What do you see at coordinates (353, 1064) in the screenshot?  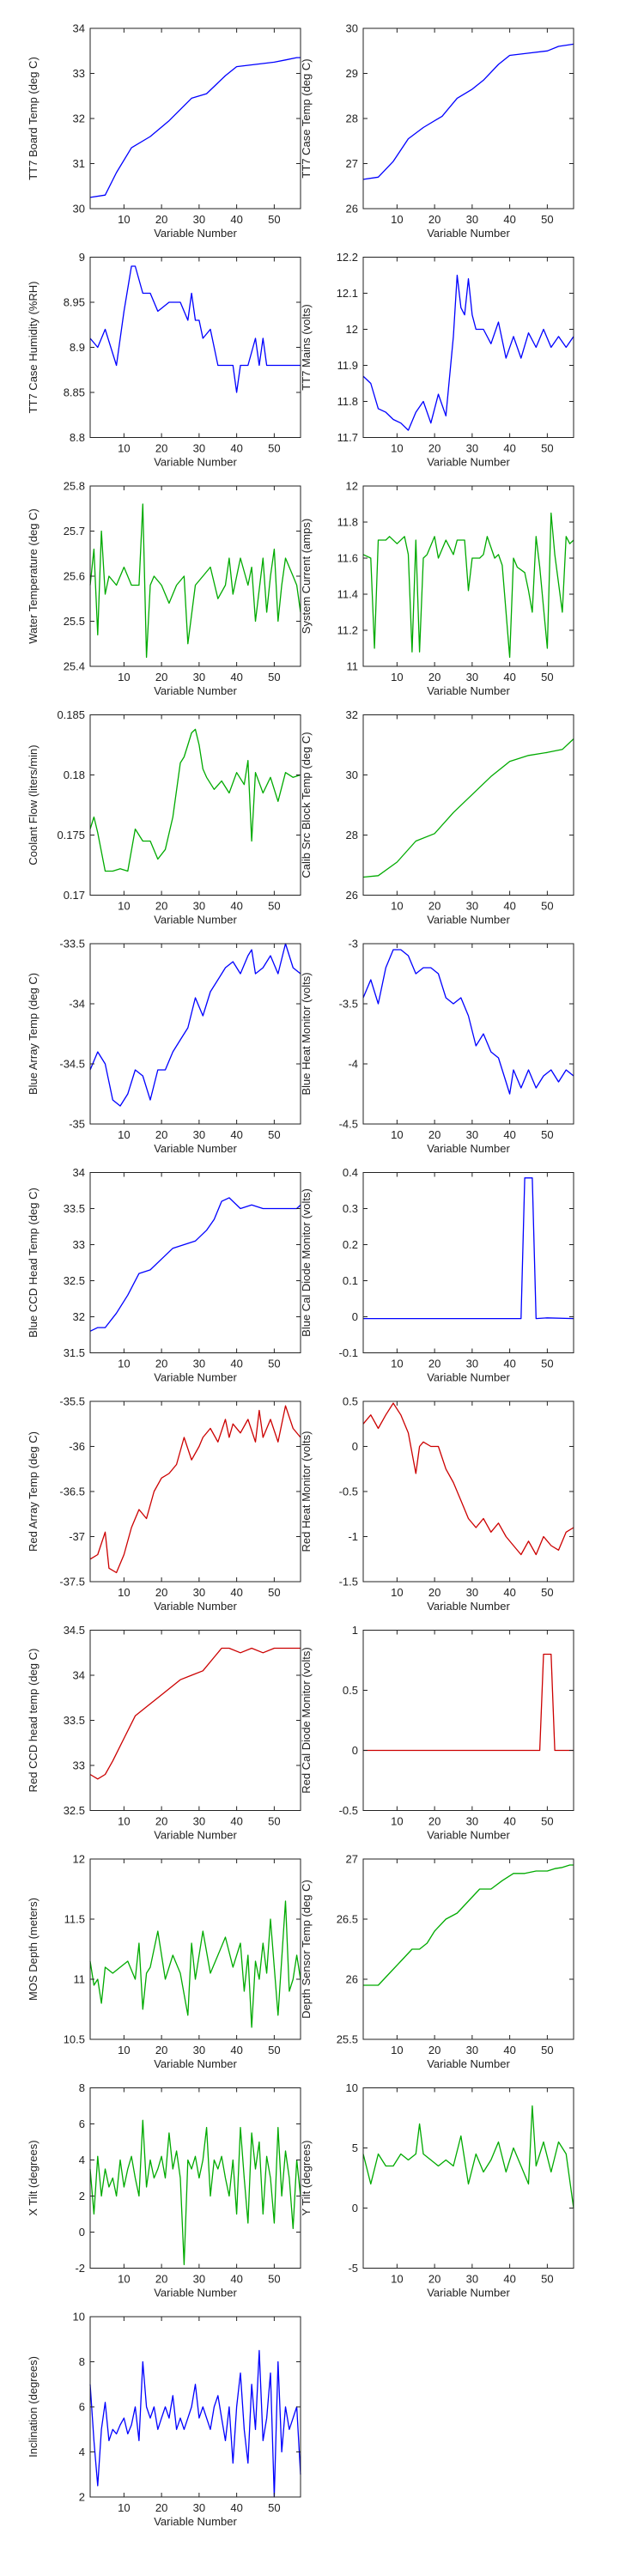 I see `y-tick-label: -4` at bounding box center [353, 1064].